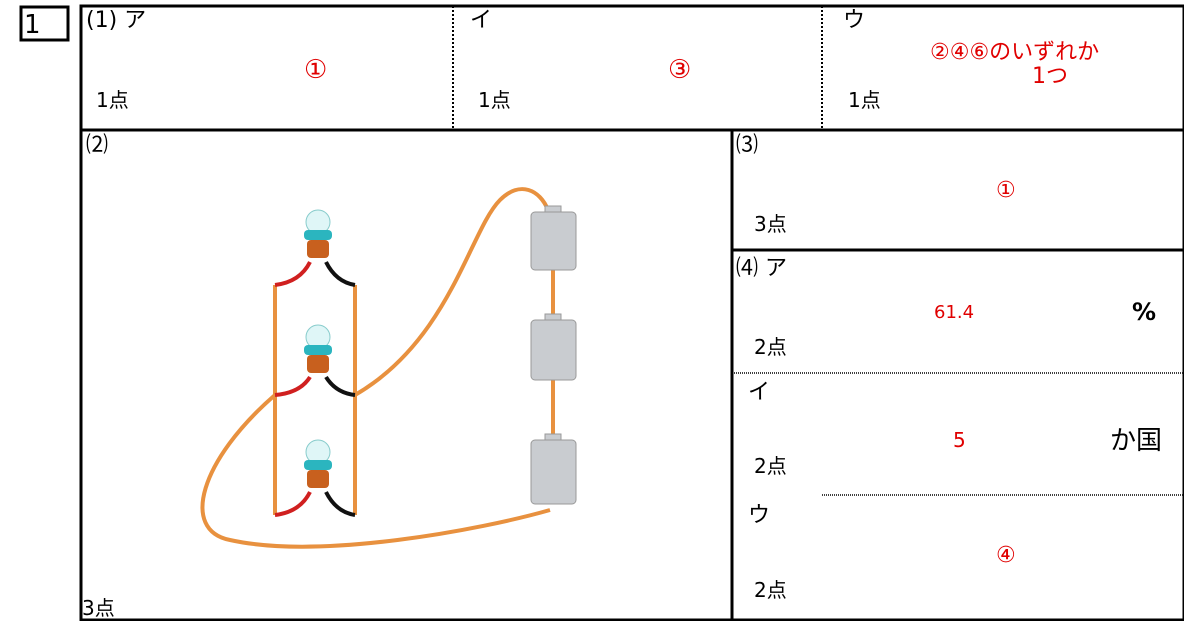  I want to click on answer: 1つ, so click(1050, 76).